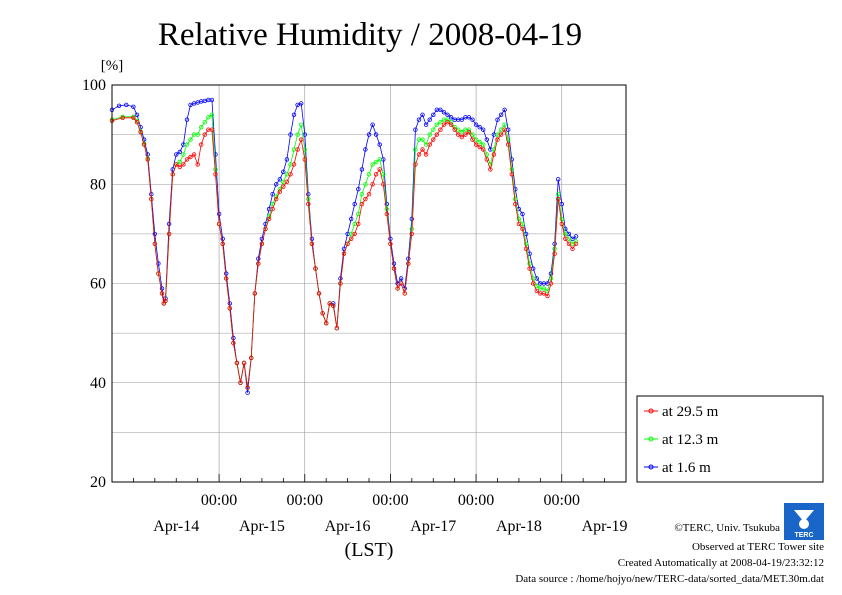  I want to click on footer-observed: Observed at TERC Tower site, so click(758, 547).